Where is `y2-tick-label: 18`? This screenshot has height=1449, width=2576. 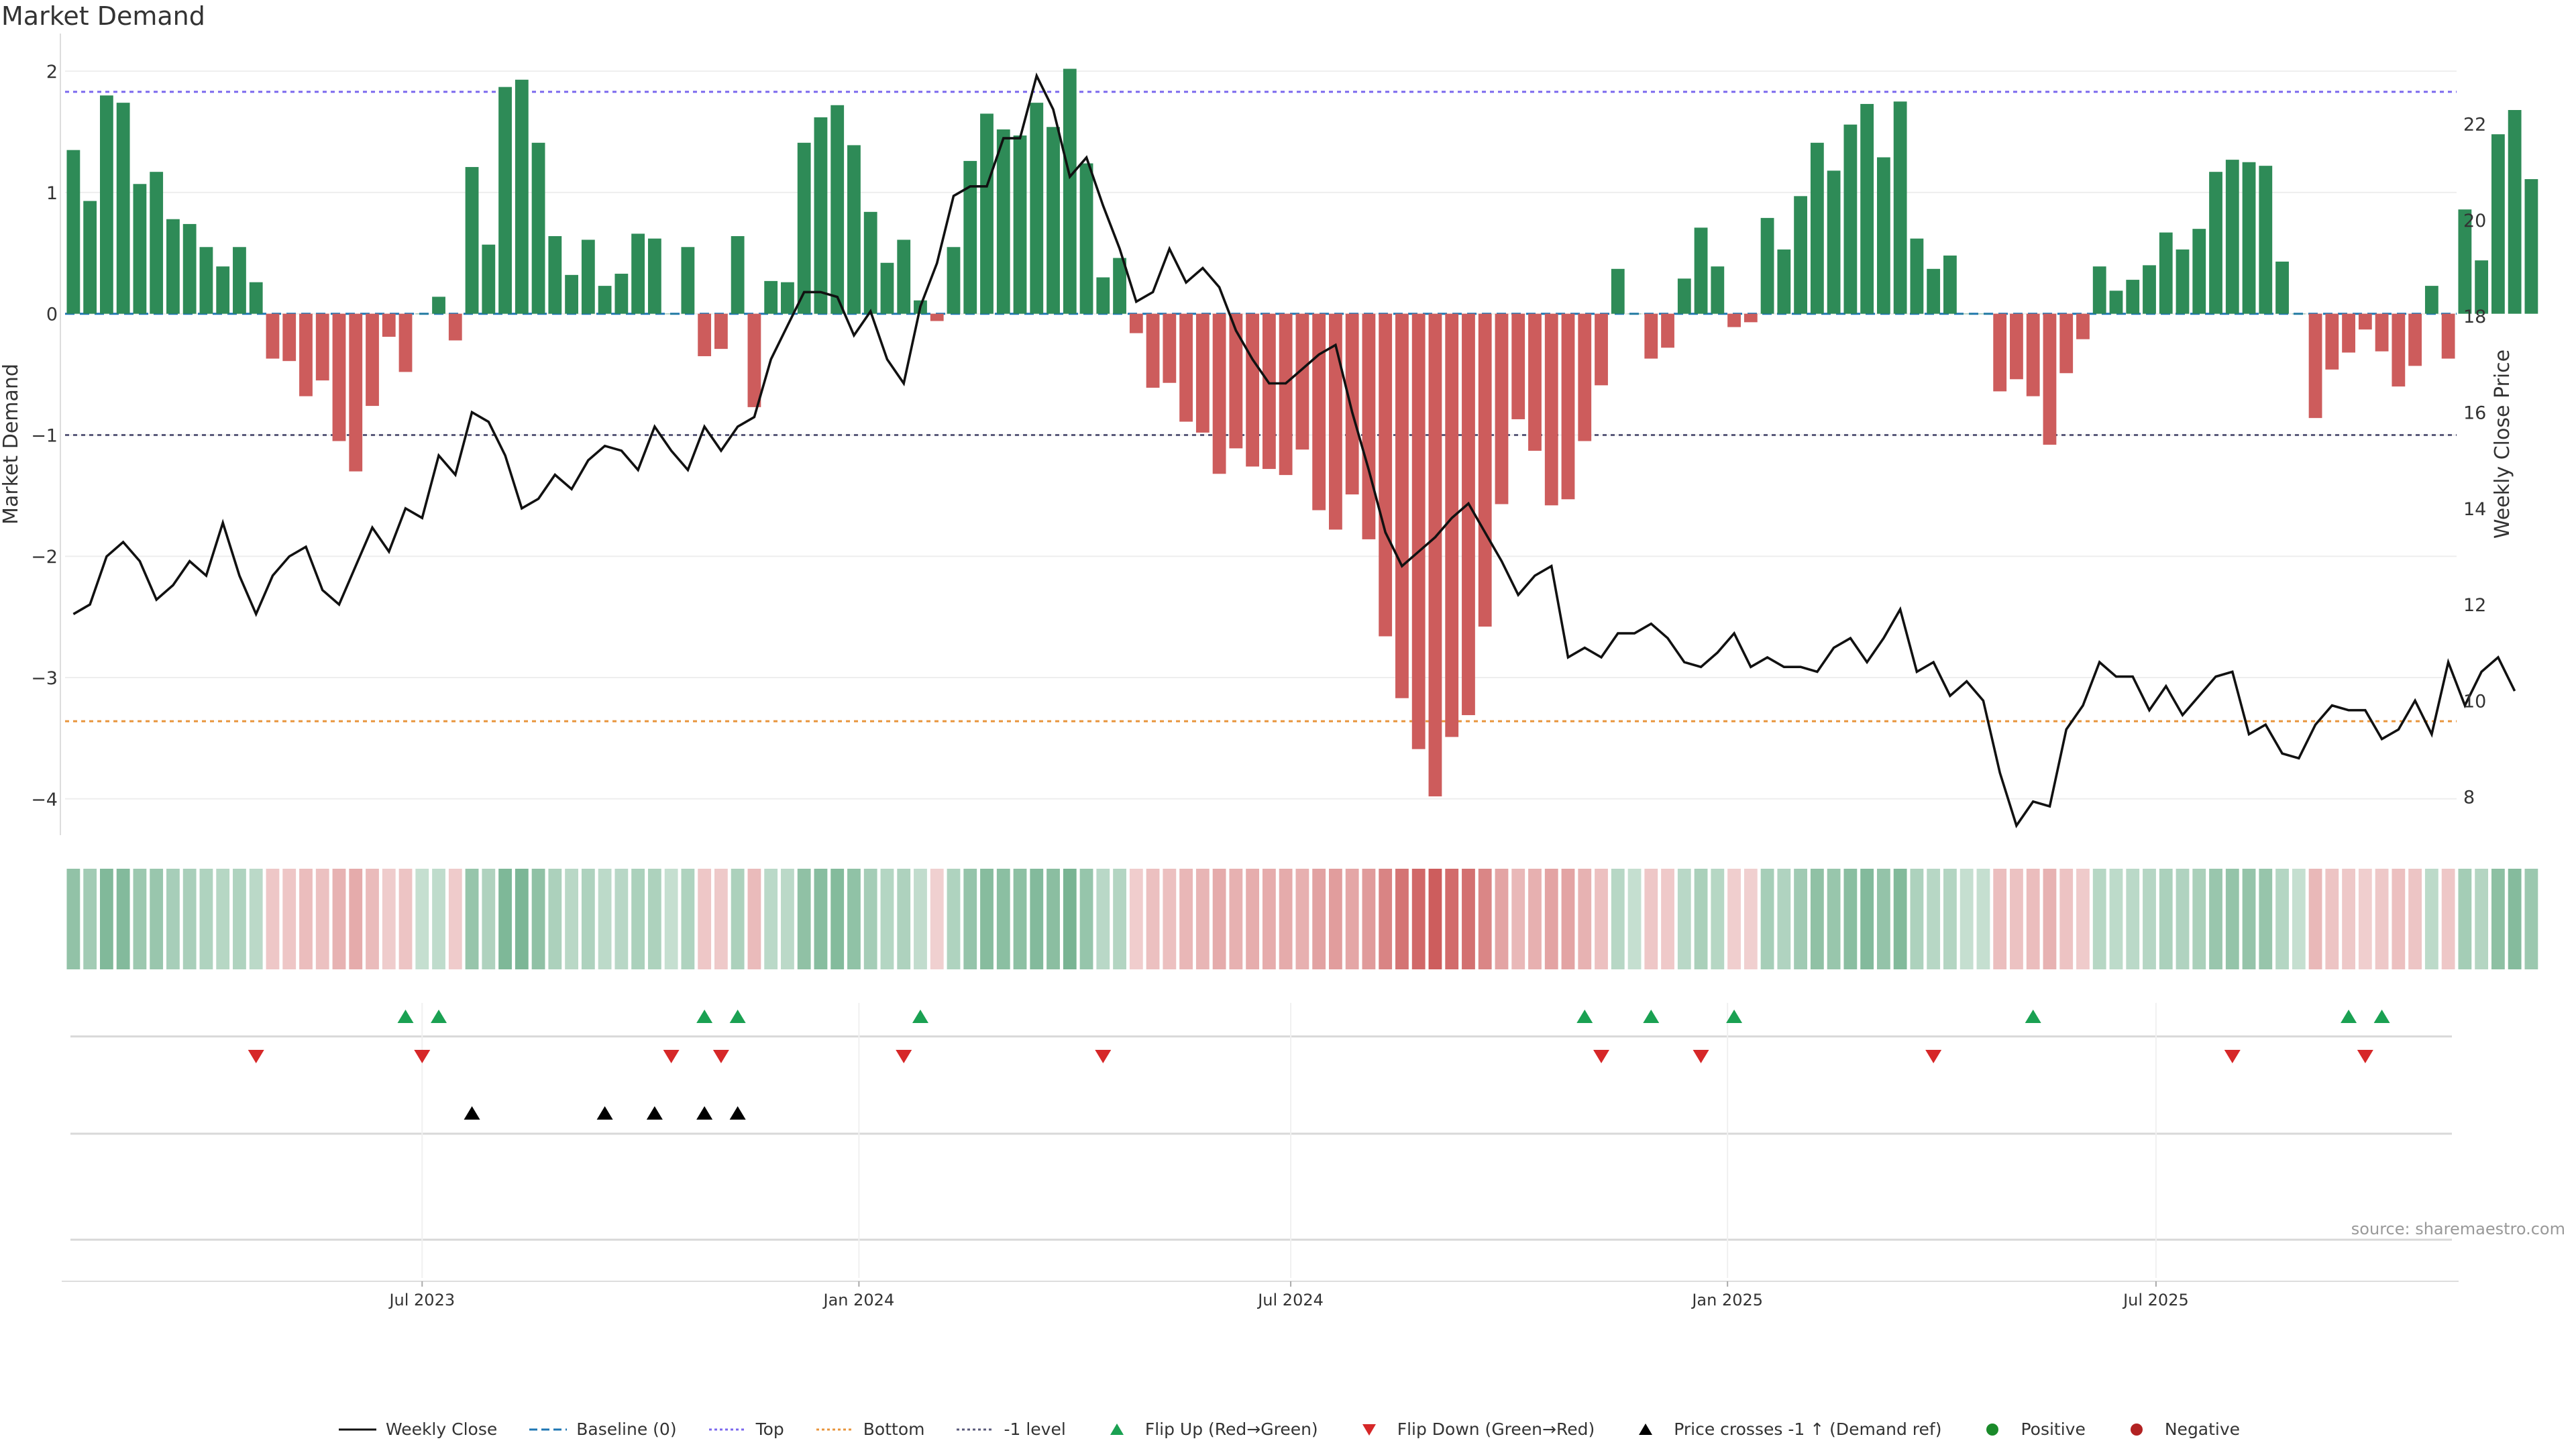
y2-tick-label: 18 is located at coordinates (2474, 317).